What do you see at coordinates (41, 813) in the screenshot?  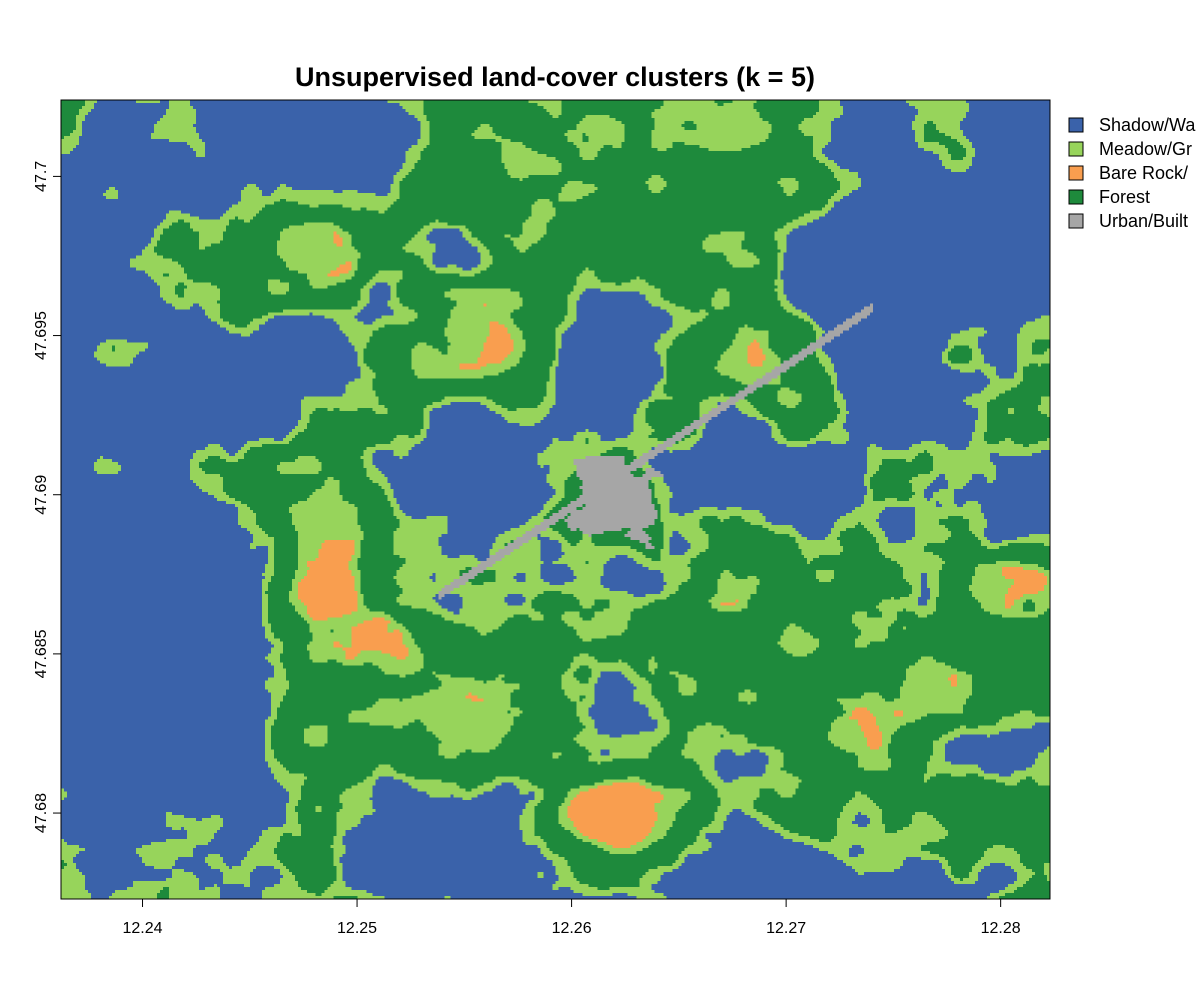 I see `y-tick-label: 47.68` at bounding box center [41, 813].